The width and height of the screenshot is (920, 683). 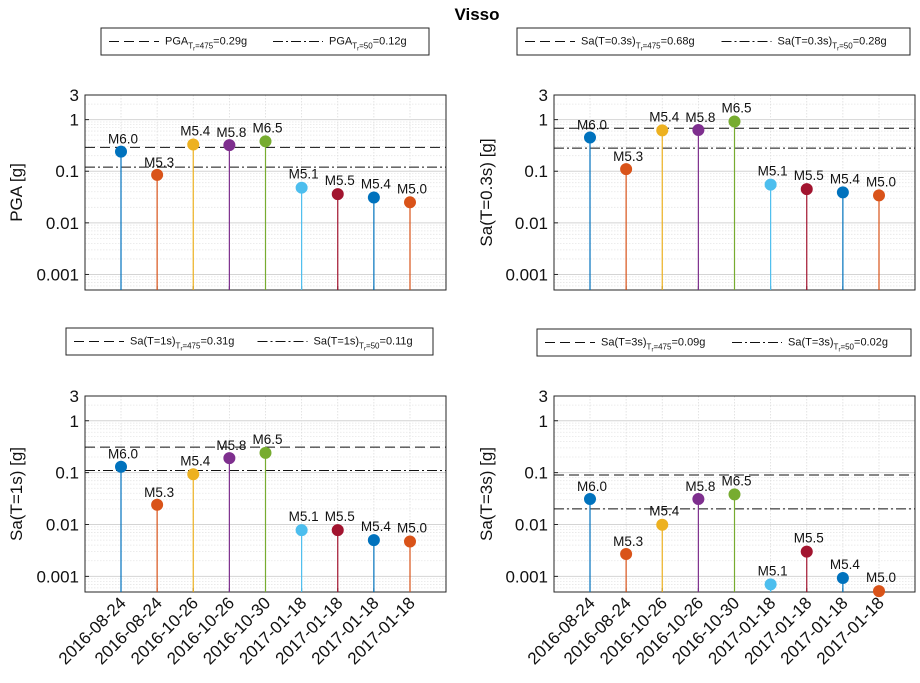 I want to click on y-axis-label: Sa(T=1s) [g], so click(x=16, y=494).